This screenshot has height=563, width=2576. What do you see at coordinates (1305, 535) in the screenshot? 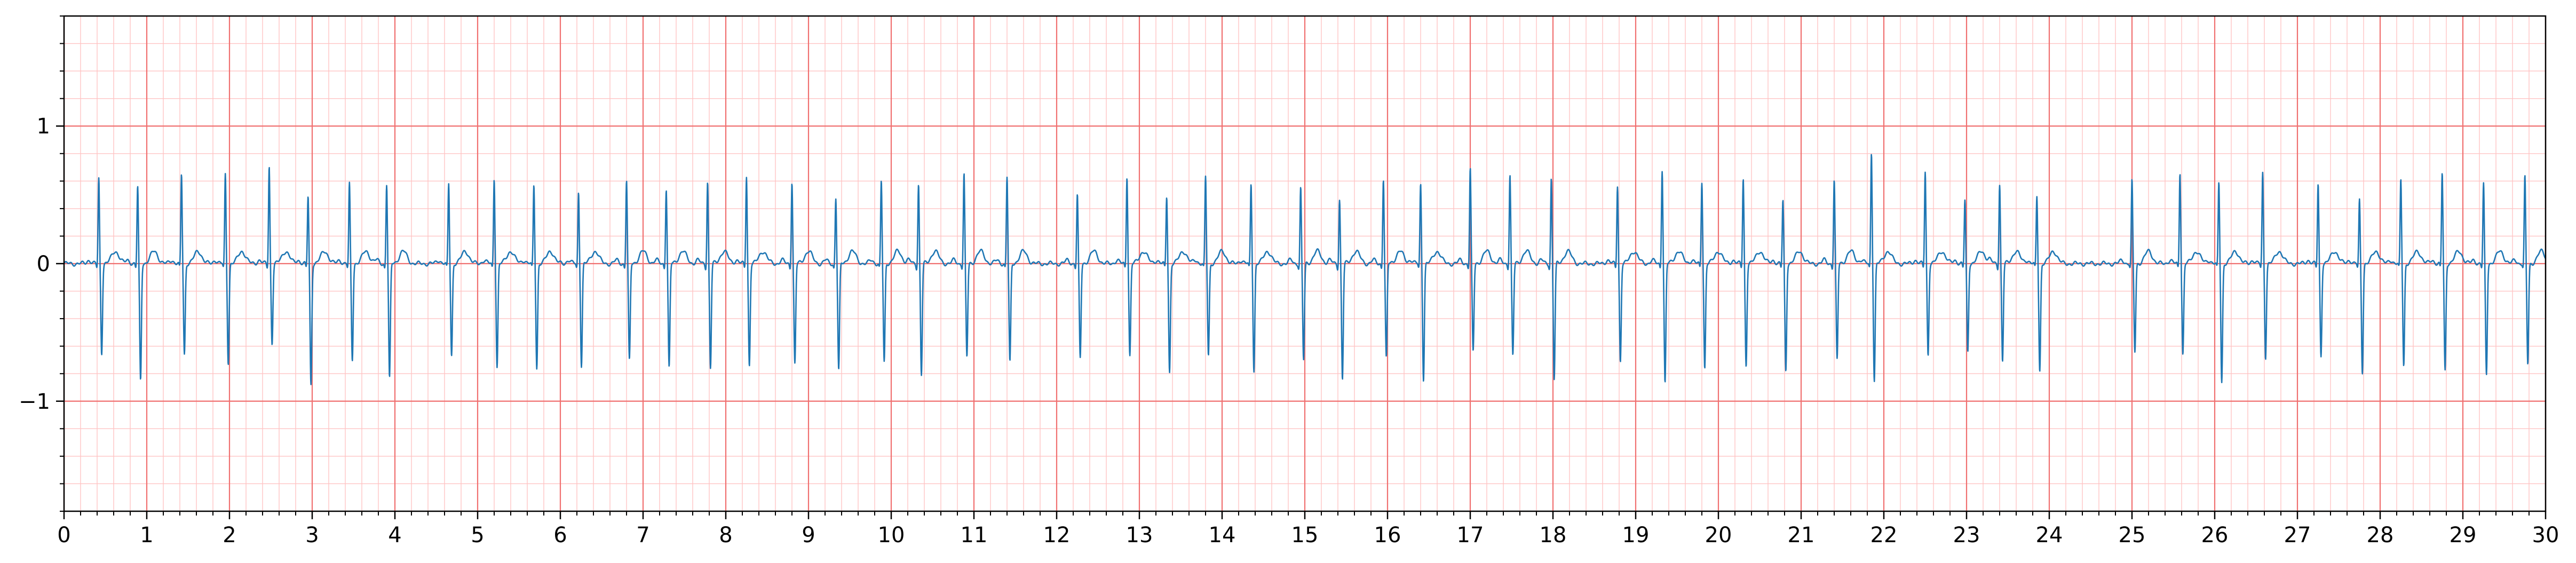
I see `x-tick-label: 15` at bounding box center [1305, 535].